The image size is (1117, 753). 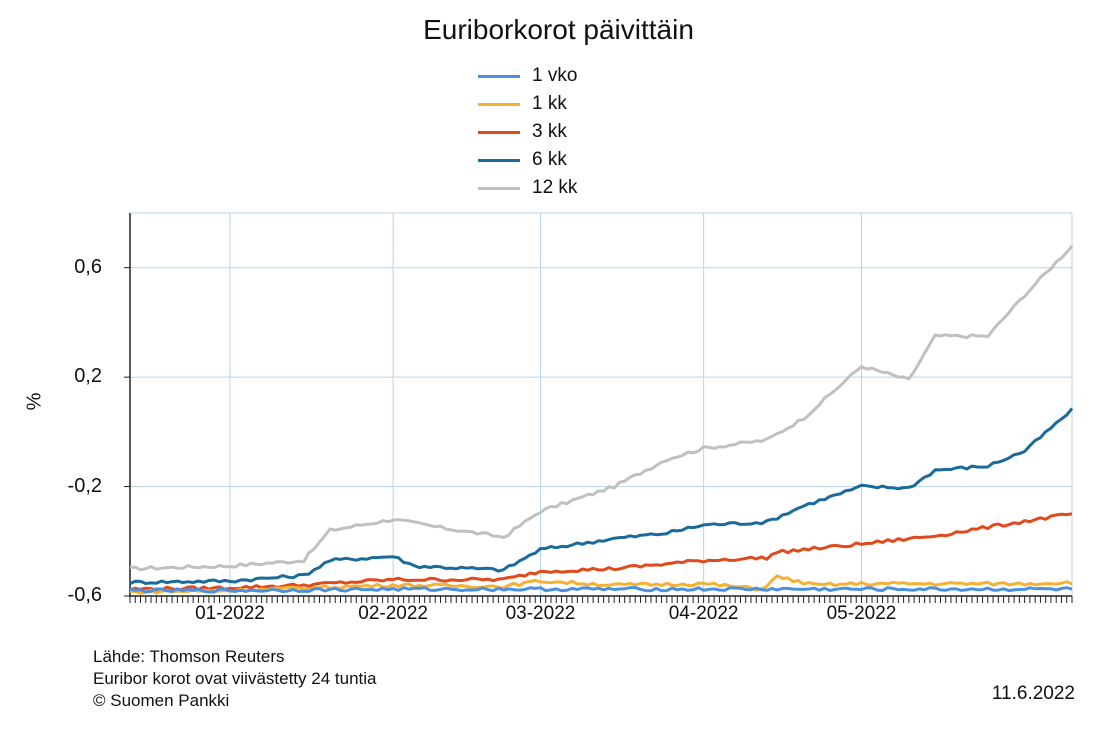 I want to click on x-tick-label: 04-2022, so click(x=703, y=613).